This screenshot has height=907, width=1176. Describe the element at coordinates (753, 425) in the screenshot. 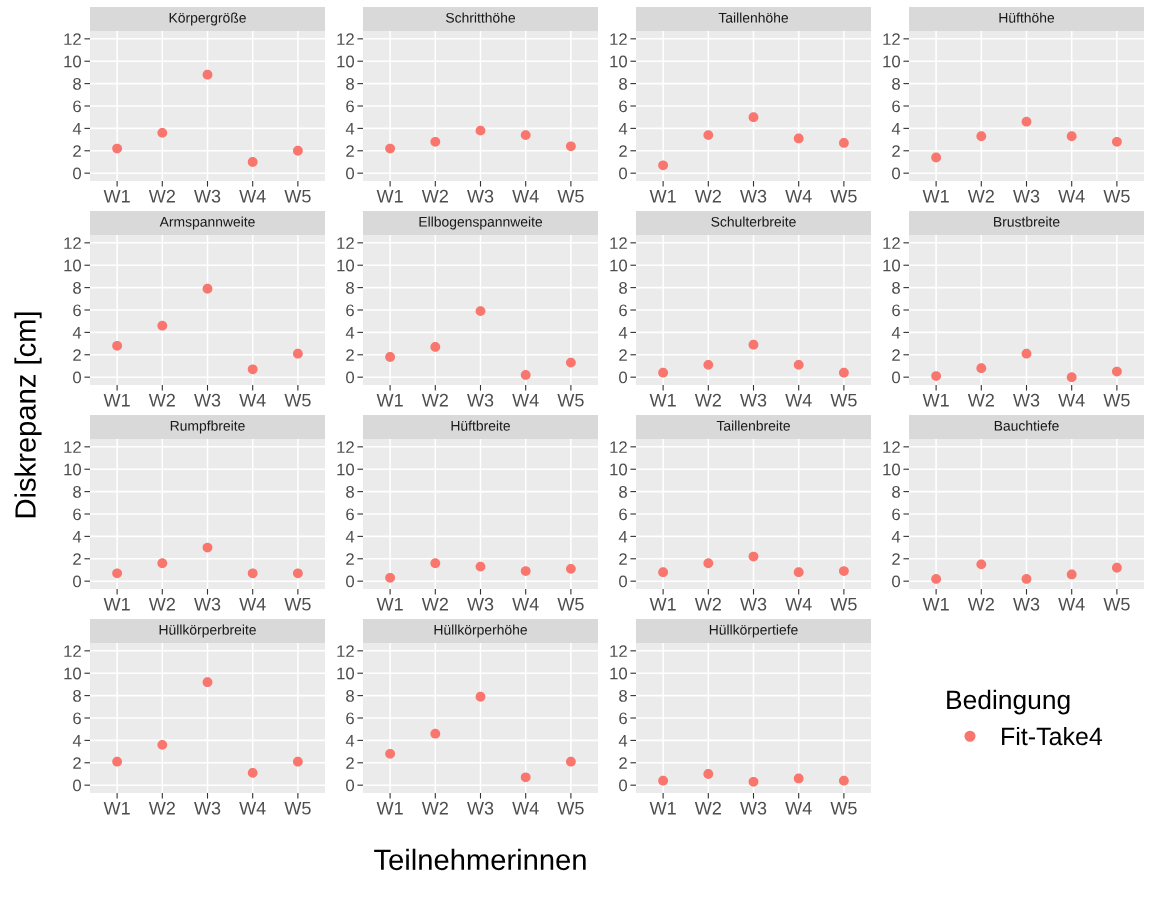

I see `chart-title: Taillenbreite` at that location.